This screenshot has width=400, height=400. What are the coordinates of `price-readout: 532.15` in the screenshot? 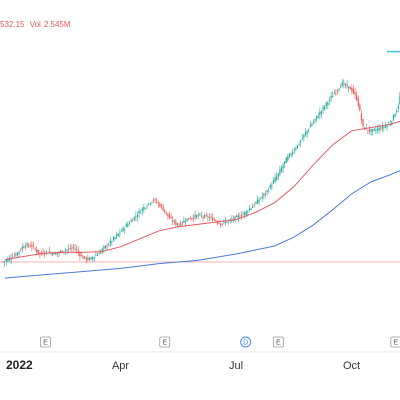 It's located at (12, 24).